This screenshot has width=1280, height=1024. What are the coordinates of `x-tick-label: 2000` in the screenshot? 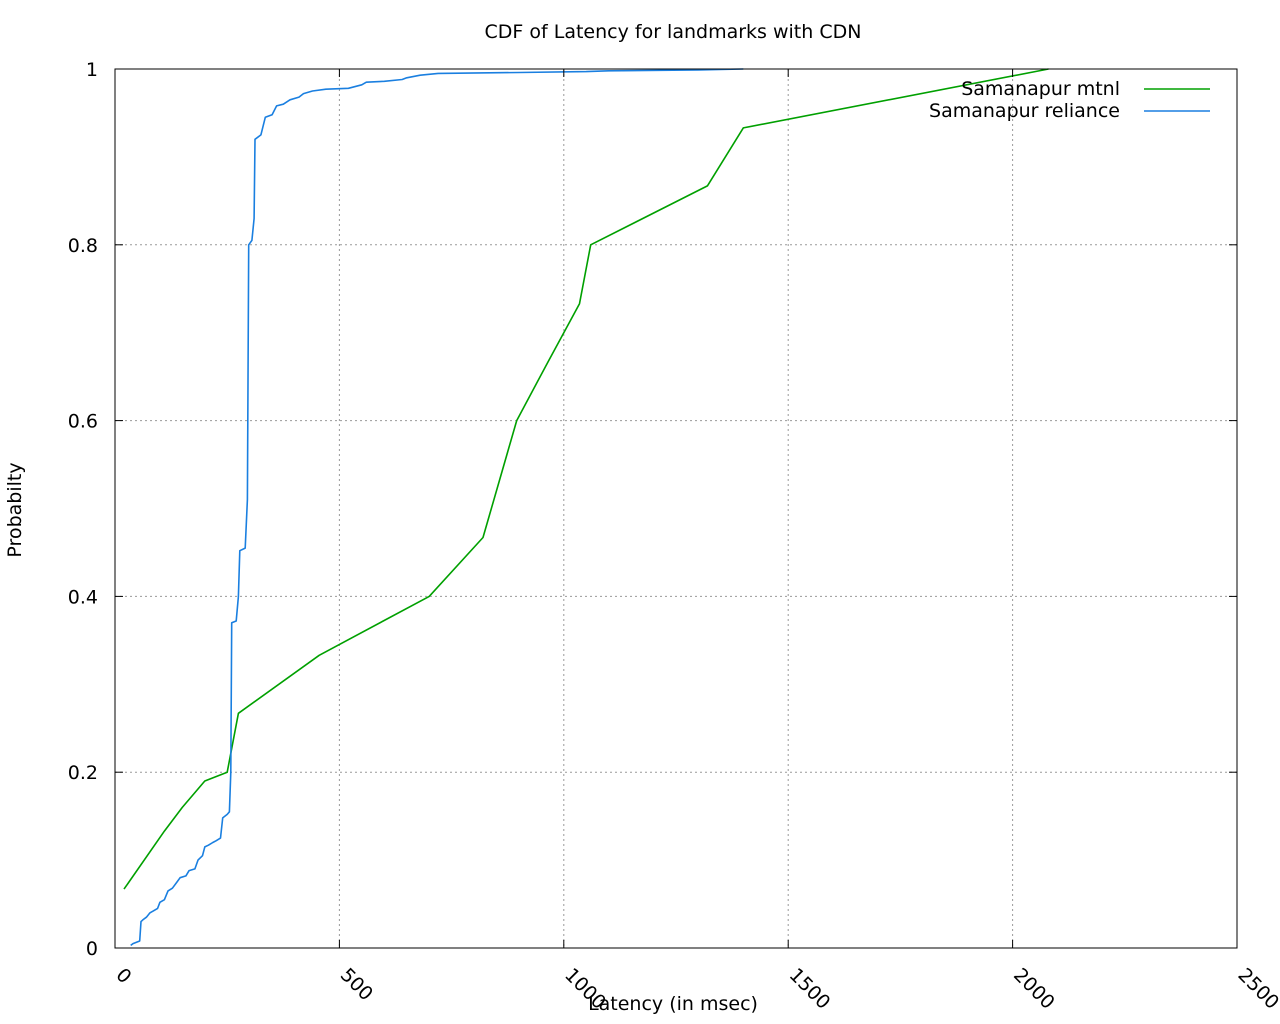 It's located at (1034, 989).